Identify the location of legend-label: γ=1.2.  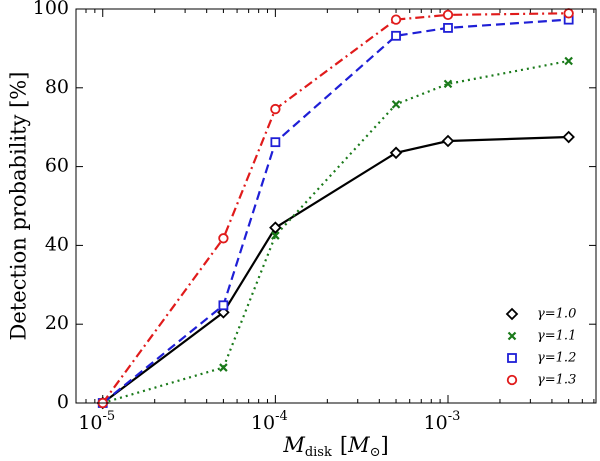
(556, 358).